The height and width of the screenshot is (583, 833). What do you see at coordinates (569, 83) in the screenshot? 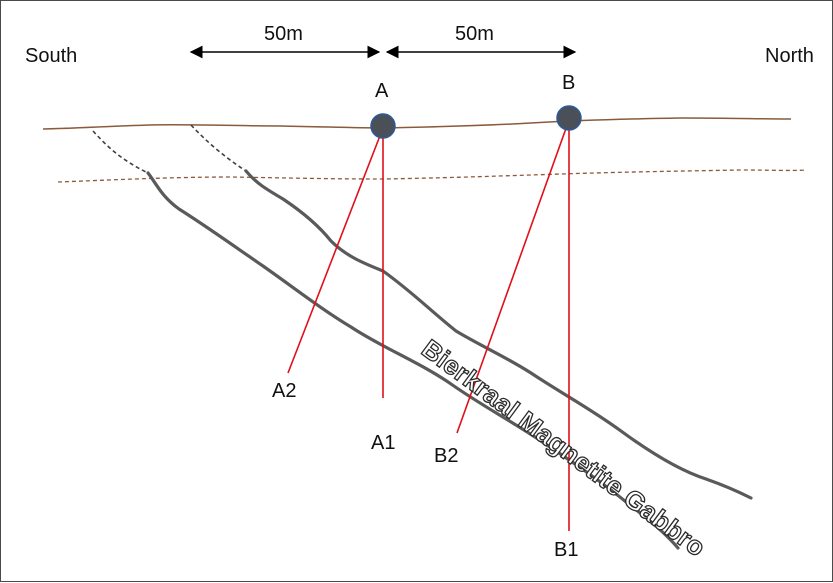
I see `collar-b-label: B` at bounding box center [569, 83].